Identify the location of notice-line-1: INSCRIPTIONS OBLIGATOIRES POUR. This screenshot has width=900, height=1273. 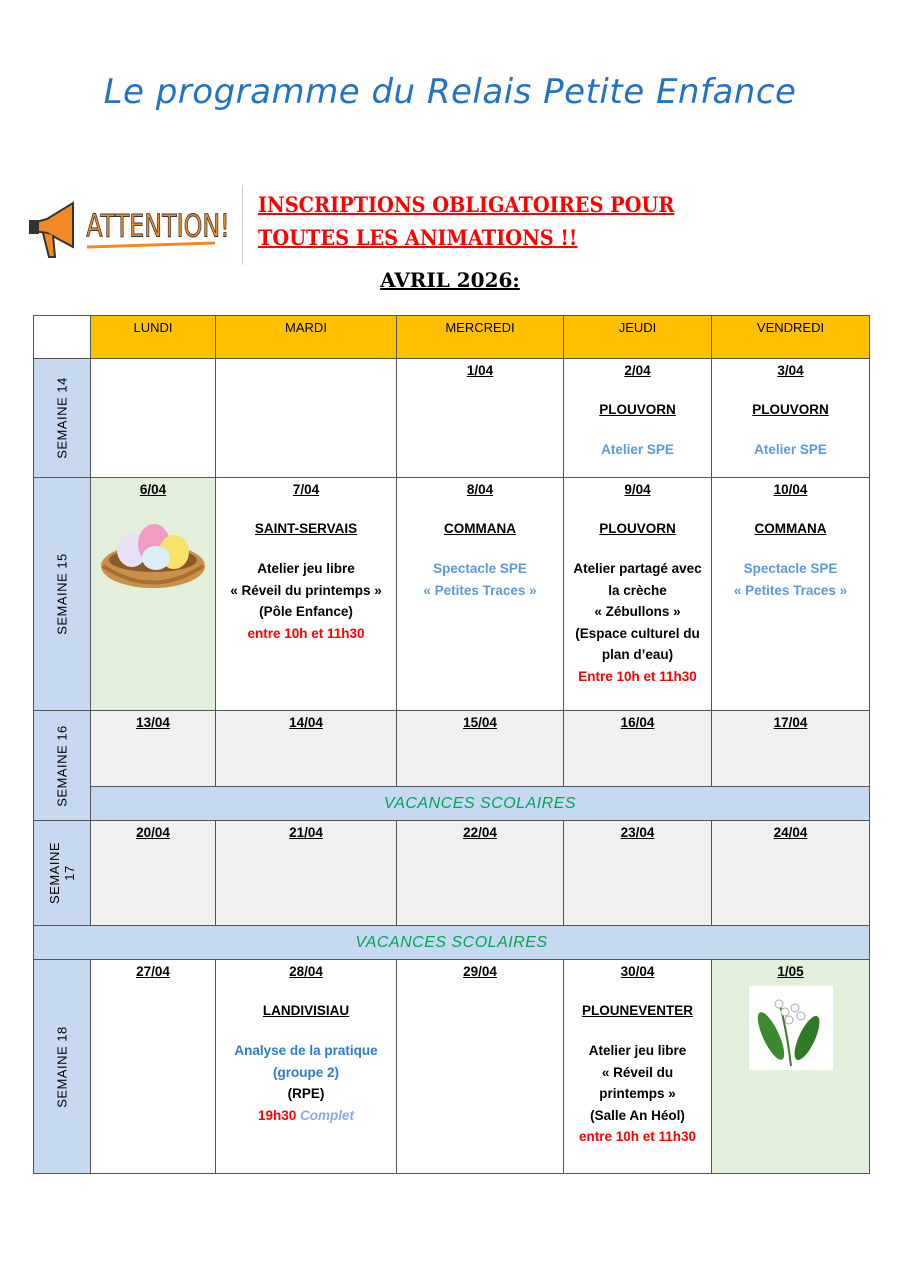
(466, 204).